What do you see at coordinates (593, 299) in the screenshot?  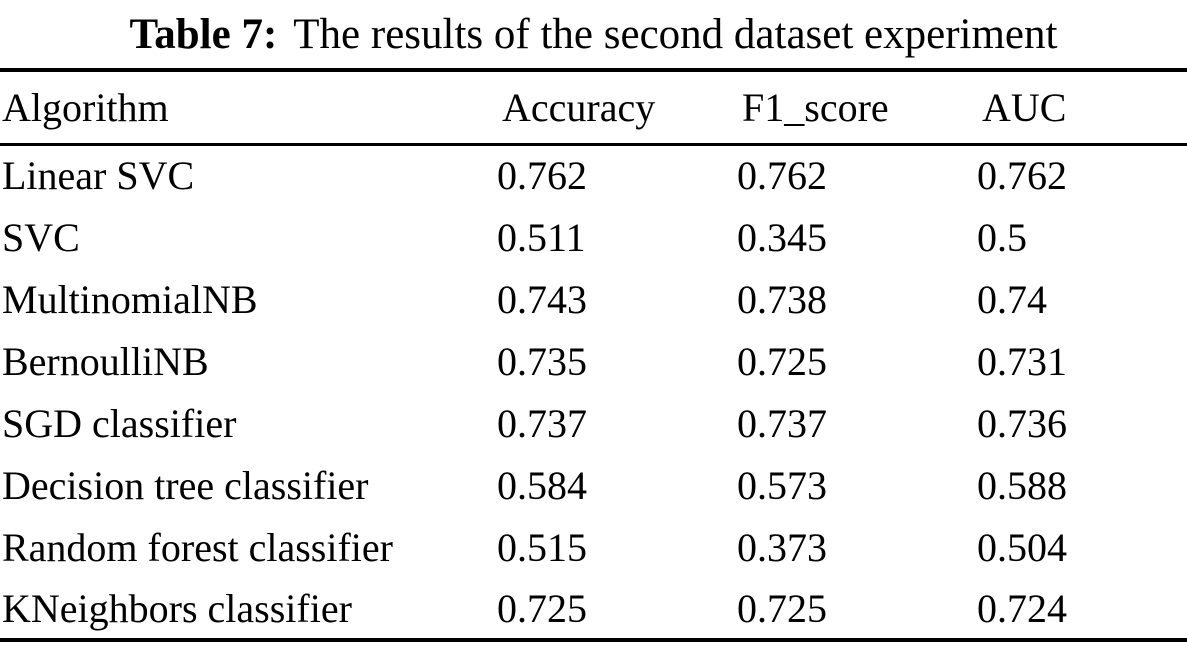 I see `table-row: MultinomialNB 0.743 0.738 0.74` at bounding box center [593, 299].